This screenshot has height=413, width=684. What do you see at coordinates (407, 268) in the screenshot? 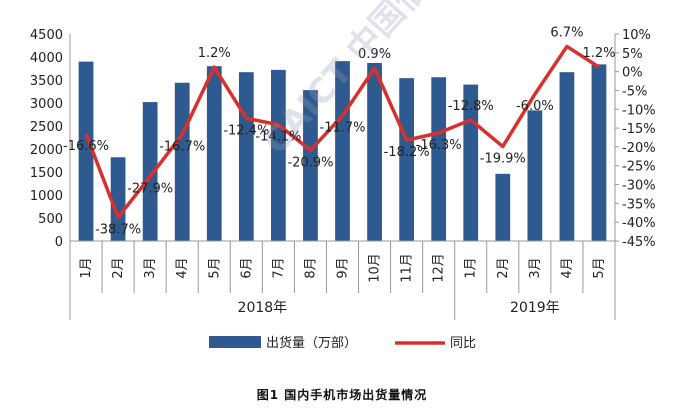
I see `category-label: 11月` at bounding box center [407, 268].